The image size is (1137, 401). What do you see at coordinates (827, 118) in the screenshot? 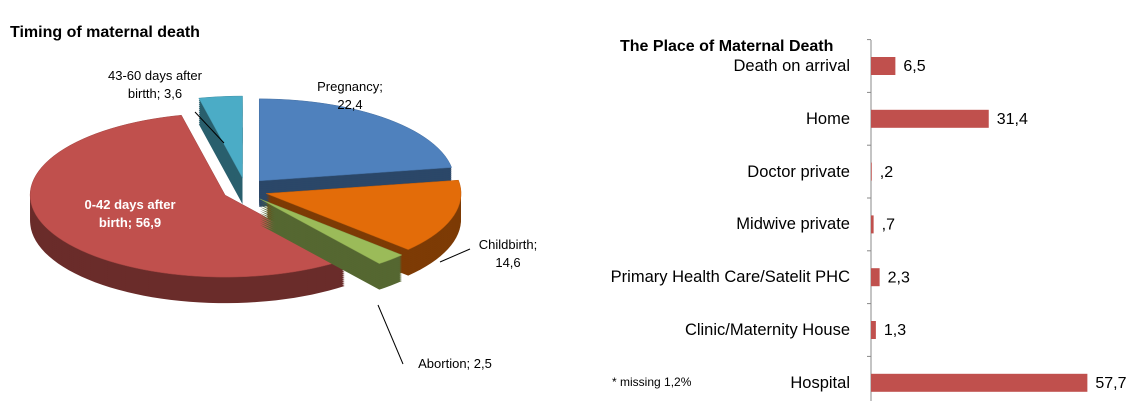
I see `category-text: Home` at bounding box center [827, 118].